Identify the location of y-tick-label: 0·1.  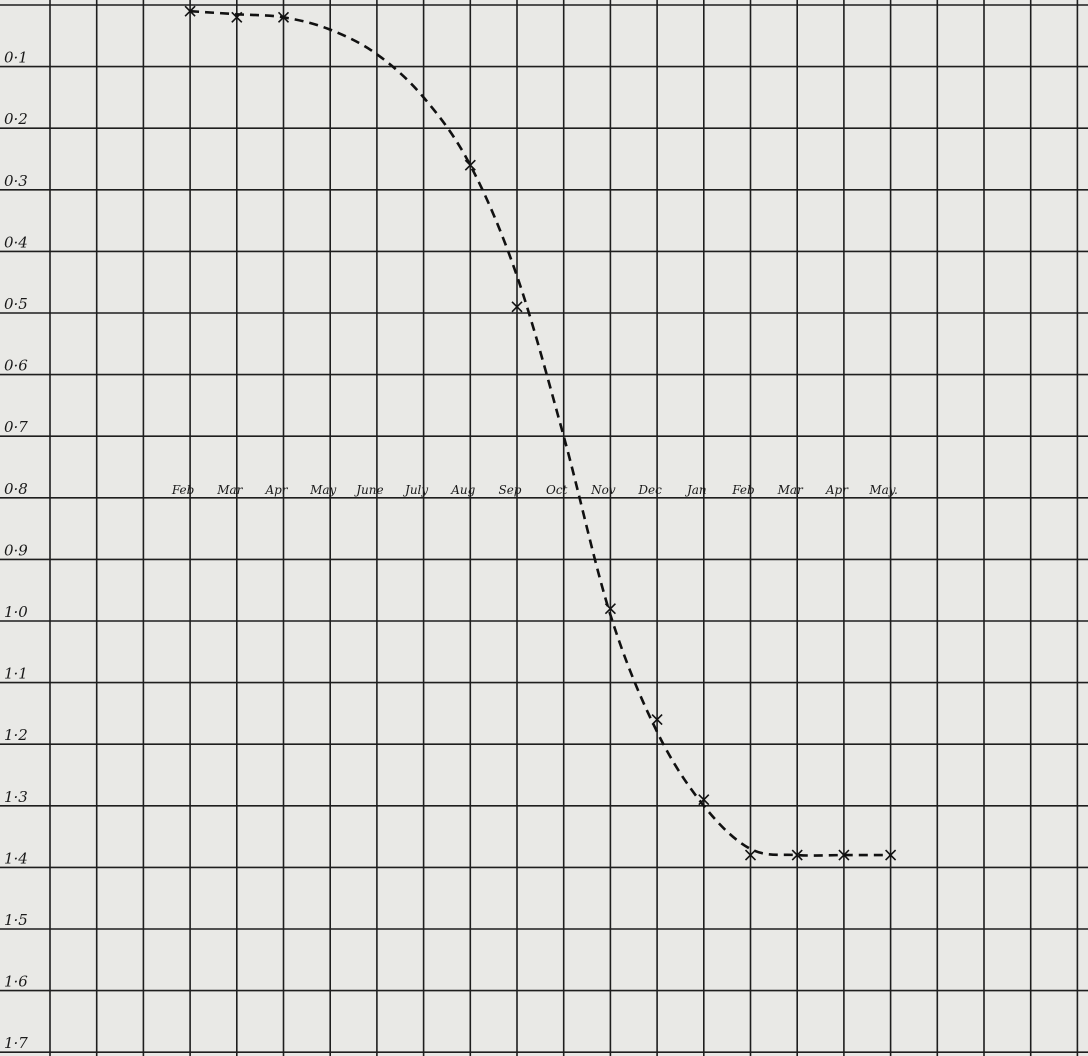
(16, 58).